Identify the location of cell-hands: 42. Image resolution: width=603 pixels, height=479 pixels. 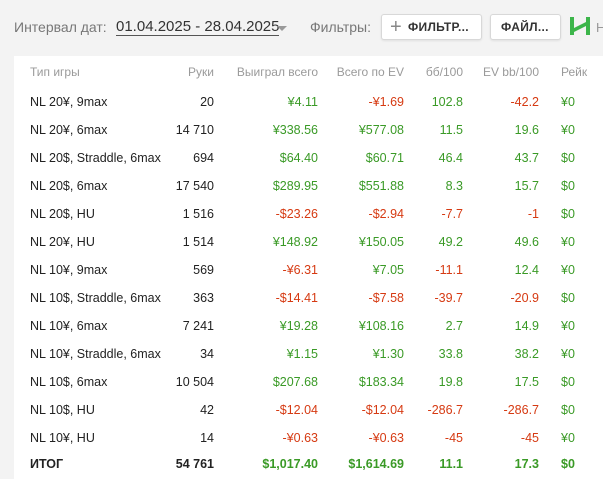
(207, 410).